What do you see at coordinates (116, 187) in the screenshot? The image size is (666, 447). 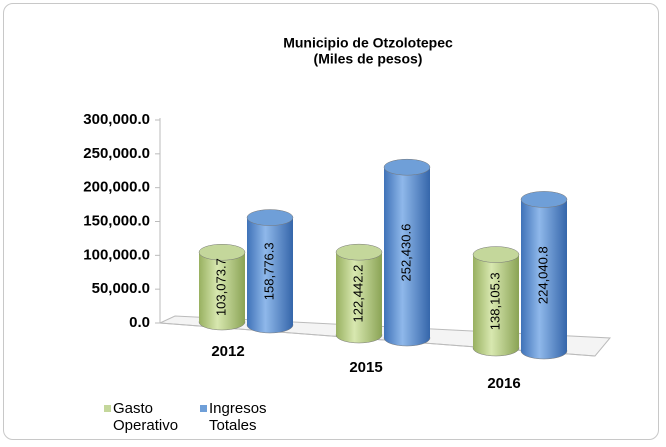 I see `y-tick-label: 200,000.0` at bounding box center [116, 187].